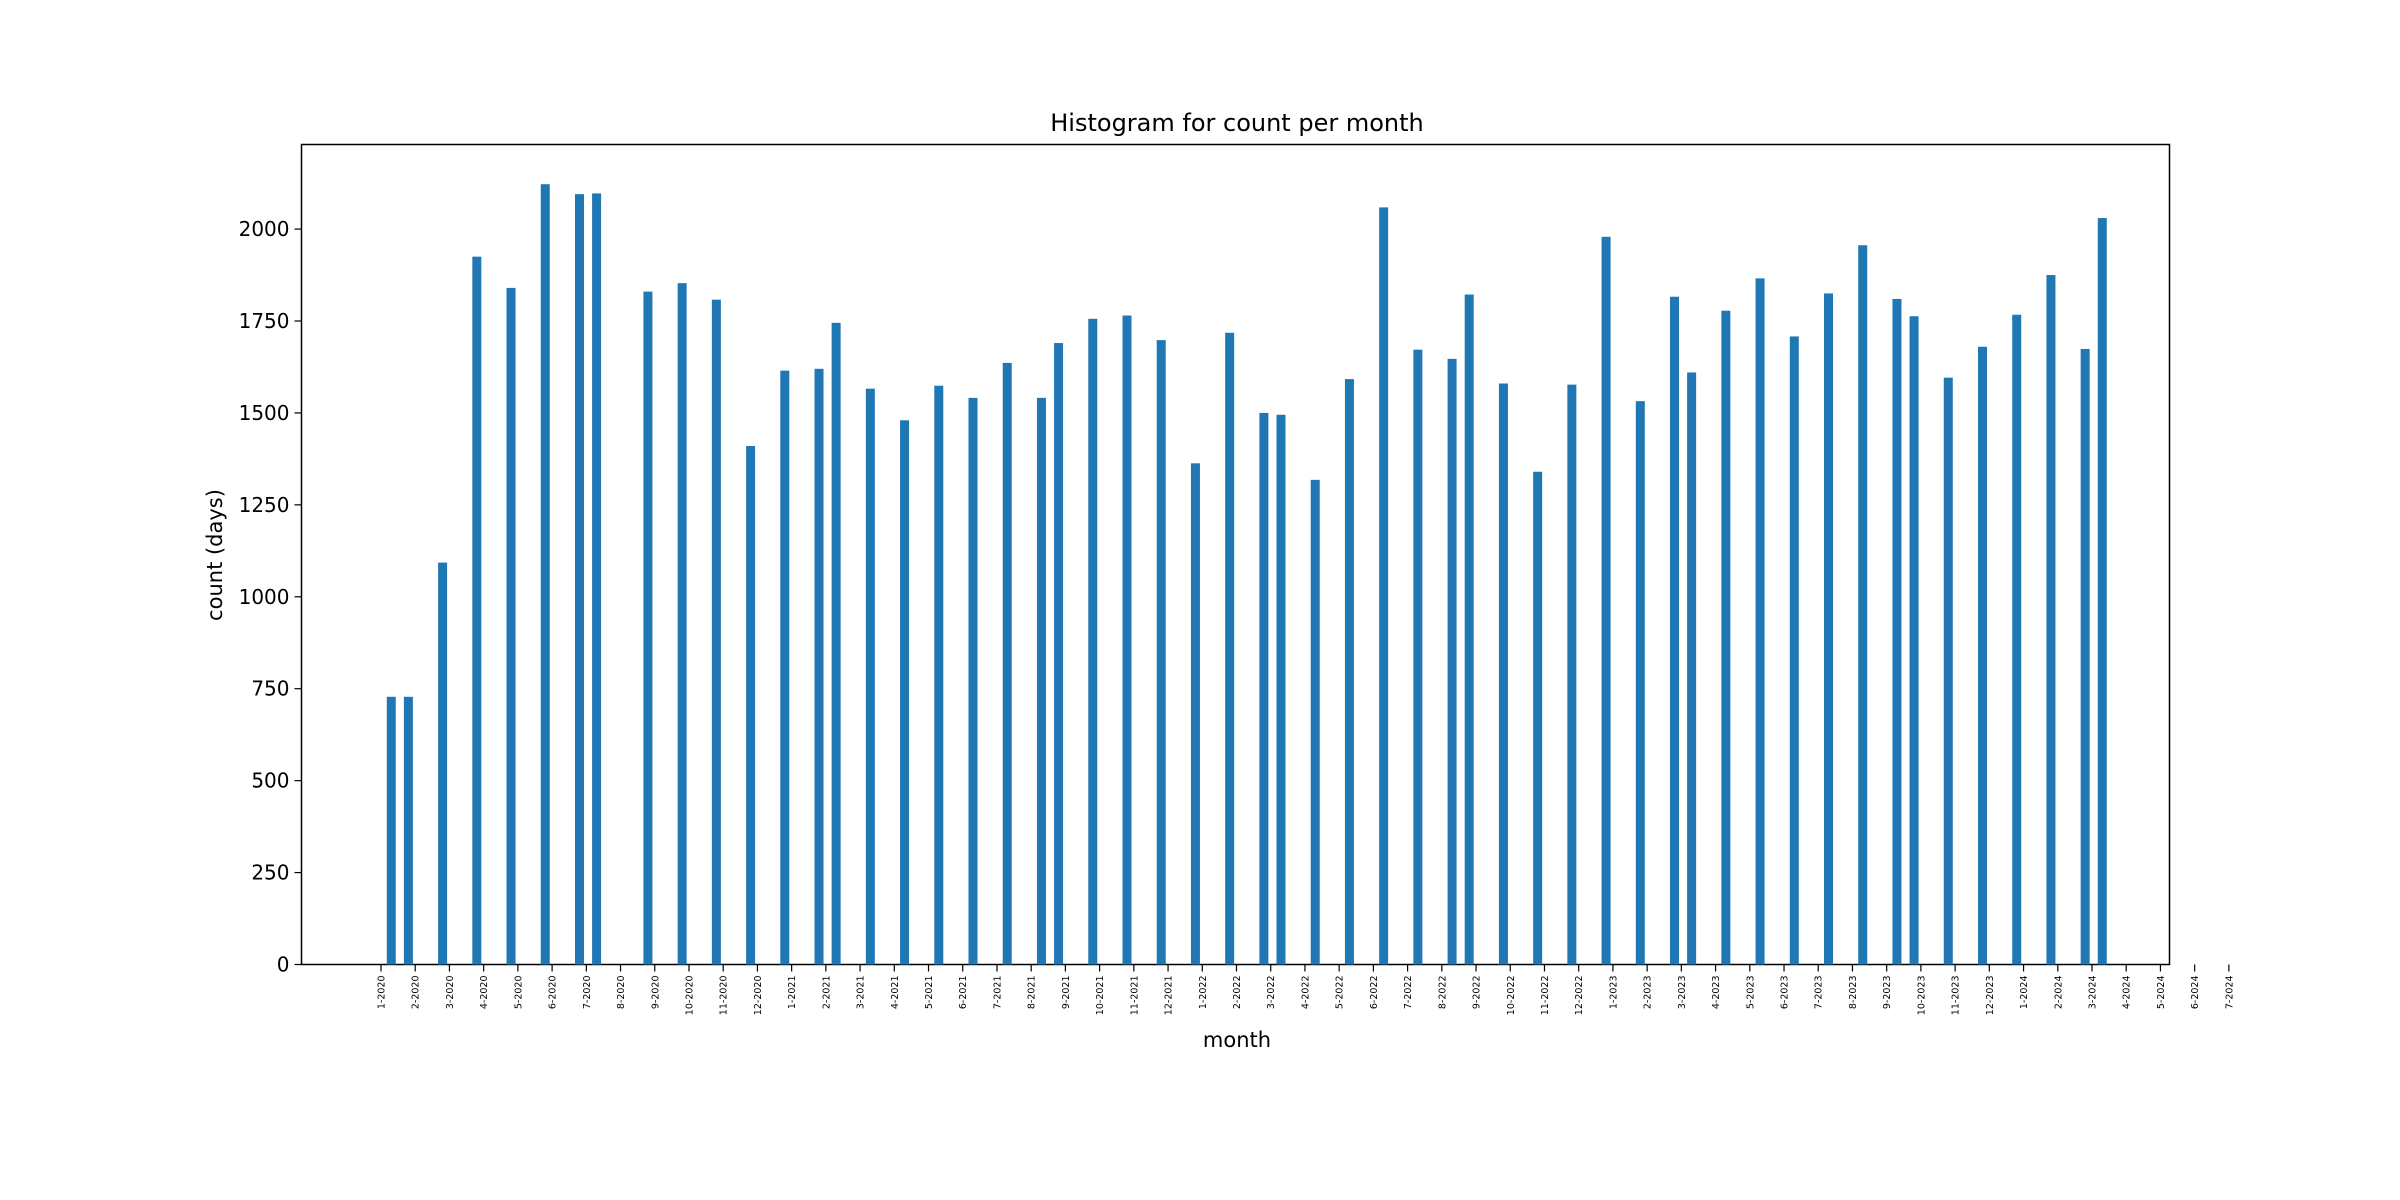 Image resolution: width=2400 pixels, height=1200 pixels. Describe the element at coordinates (450, 993) in the screenshot. I see `x-tick-label: 3-2020` at that location.